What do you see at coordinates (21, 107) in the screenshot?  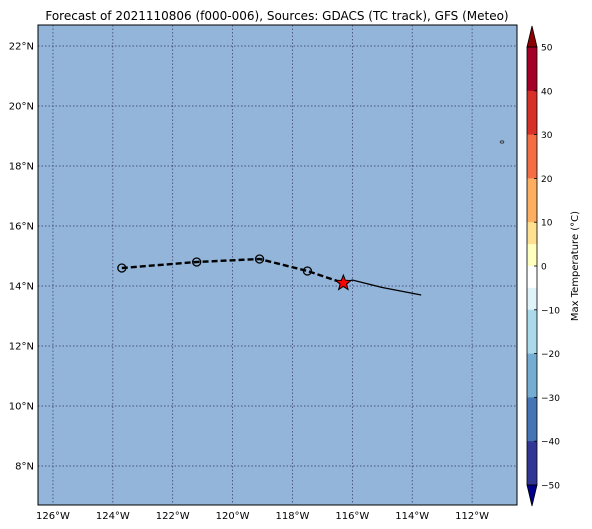 I see `latitude-label: 20°N` at bounding box center [21, 107].